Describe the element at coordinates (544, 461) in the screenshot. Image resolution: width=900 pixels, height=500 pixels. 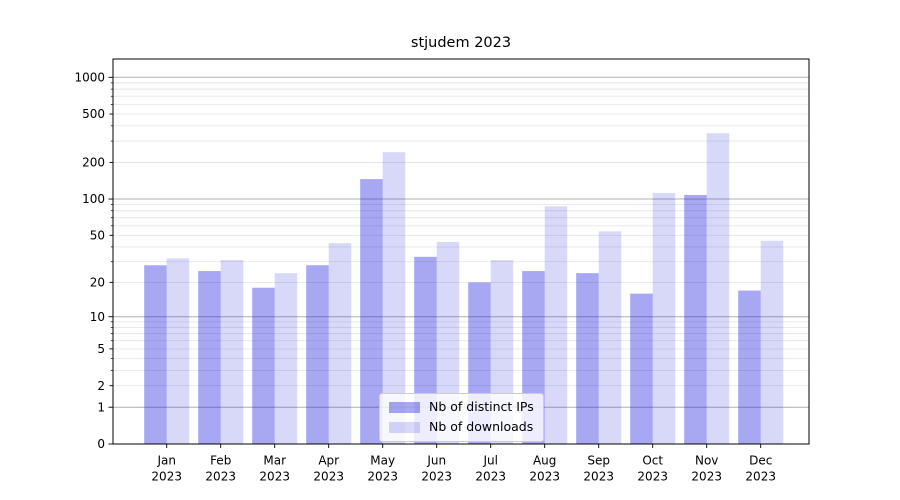
I see `x-tick-label-month-aug: Aug` at that location.